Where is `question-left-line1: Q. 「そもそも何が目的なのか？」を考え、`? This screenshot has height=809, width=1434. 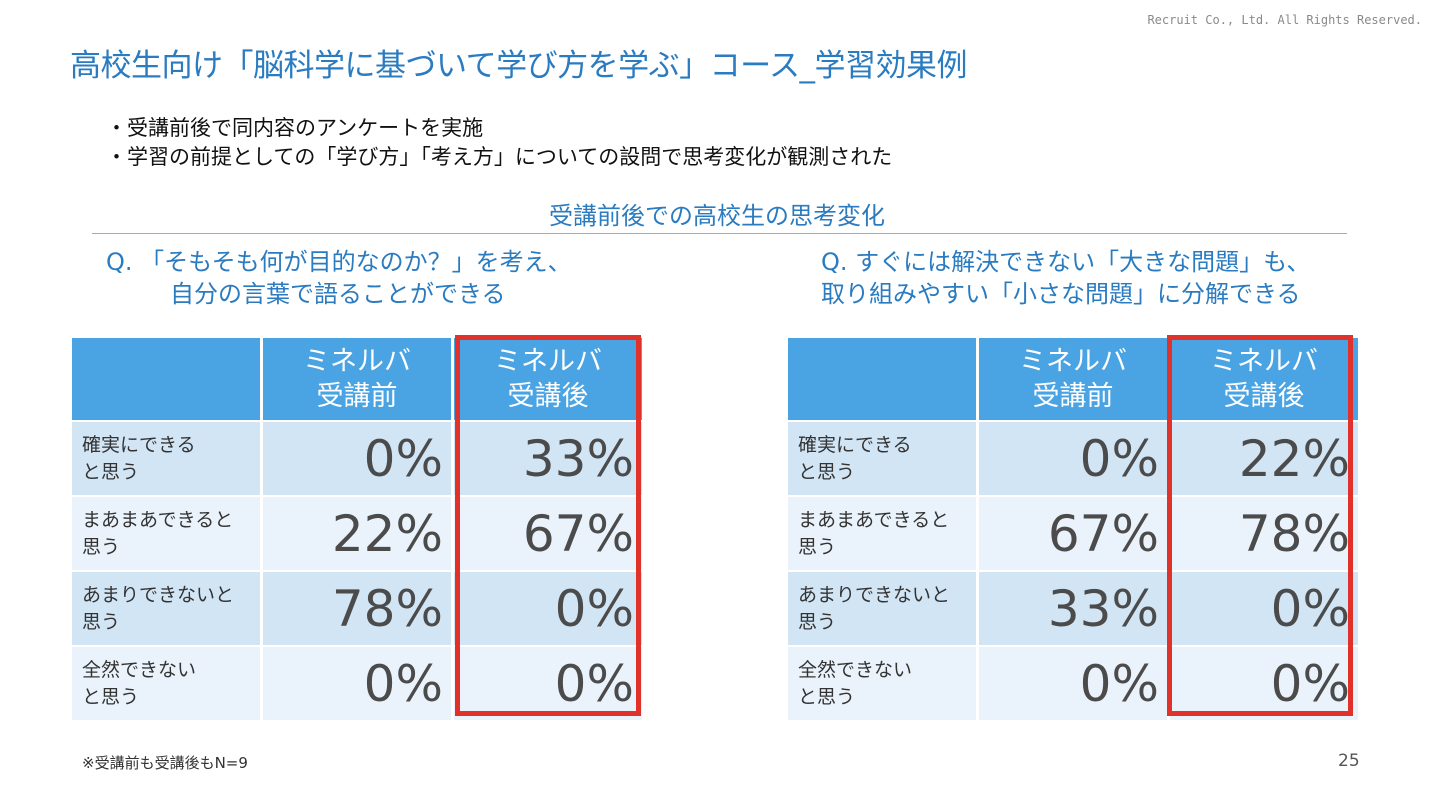
question-left-line1: Q. 「そもそも何が目的なのか？」を考え、 is located at coordinates (339, 262).